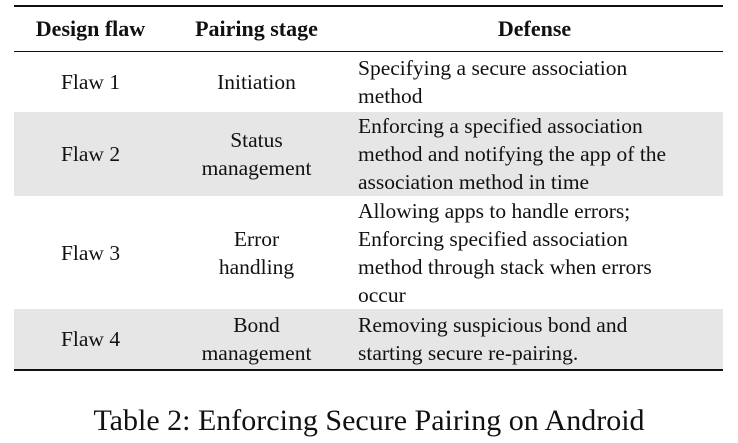 The image size is (738, 443). What do you see at coordinates (368, 29) in the screenshot?
I see `table-header-row: Design flaw Pairing stage Defense` at bounding box center [368, 29].